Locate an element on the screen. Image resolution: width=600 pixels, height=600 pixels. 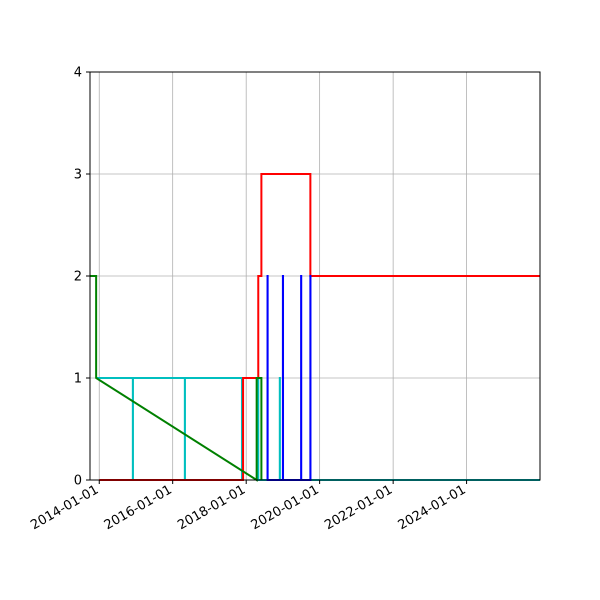
y-tick-label: 2 is located at coordinates (78, 277).